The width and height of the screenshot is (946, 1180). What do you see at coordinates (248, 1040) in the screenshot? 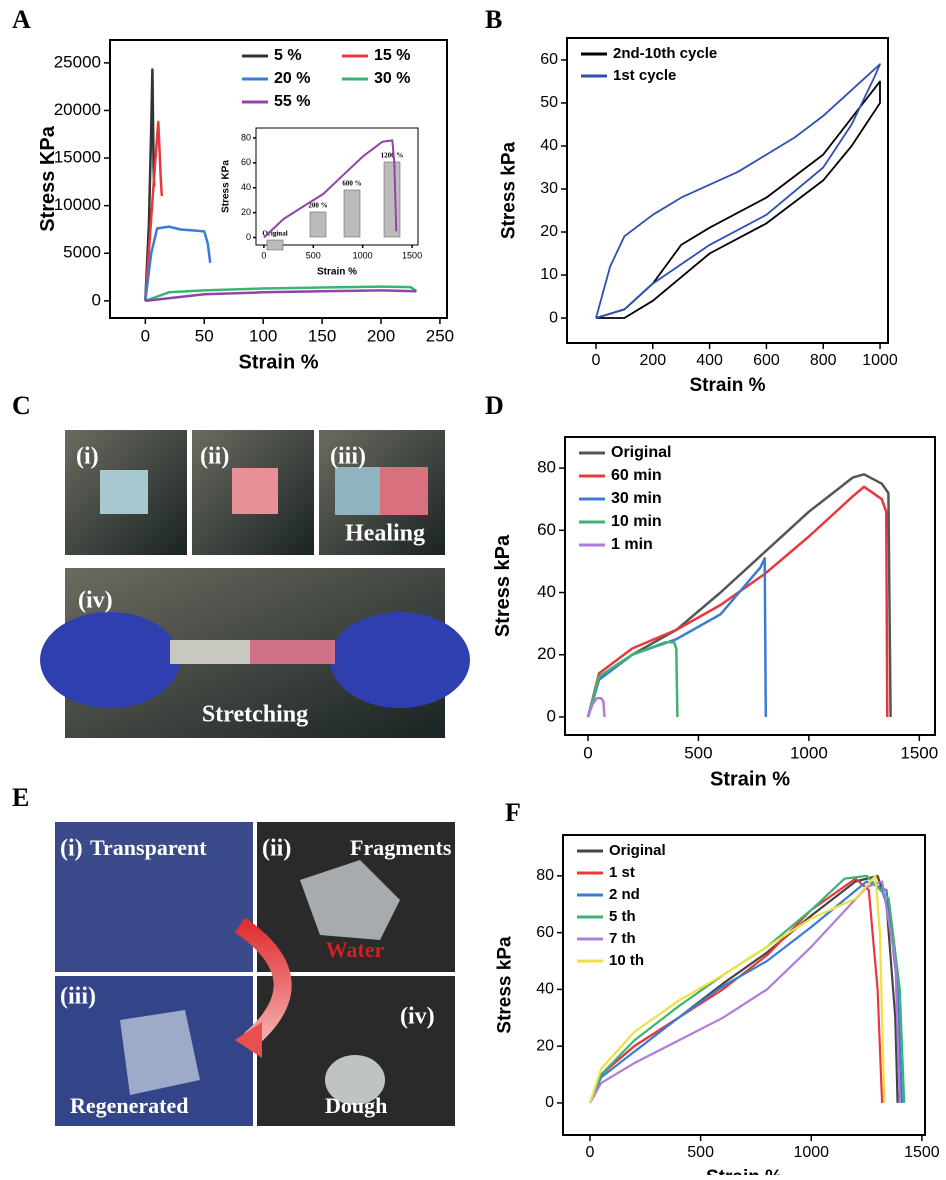
I see `arrow-head` at bounding box center [248, 1040].